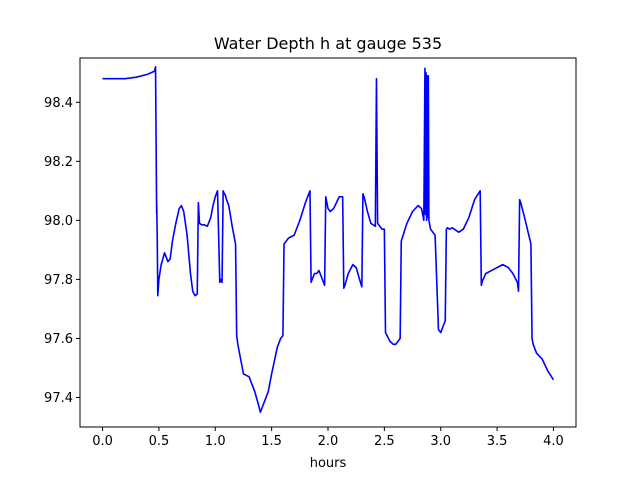 Image resolution: width=640 pixels, height=480 pixels. Describe the element at coordinates (102, 441) in the screenshot. I see `x-tick-label: 0.0` at that location.